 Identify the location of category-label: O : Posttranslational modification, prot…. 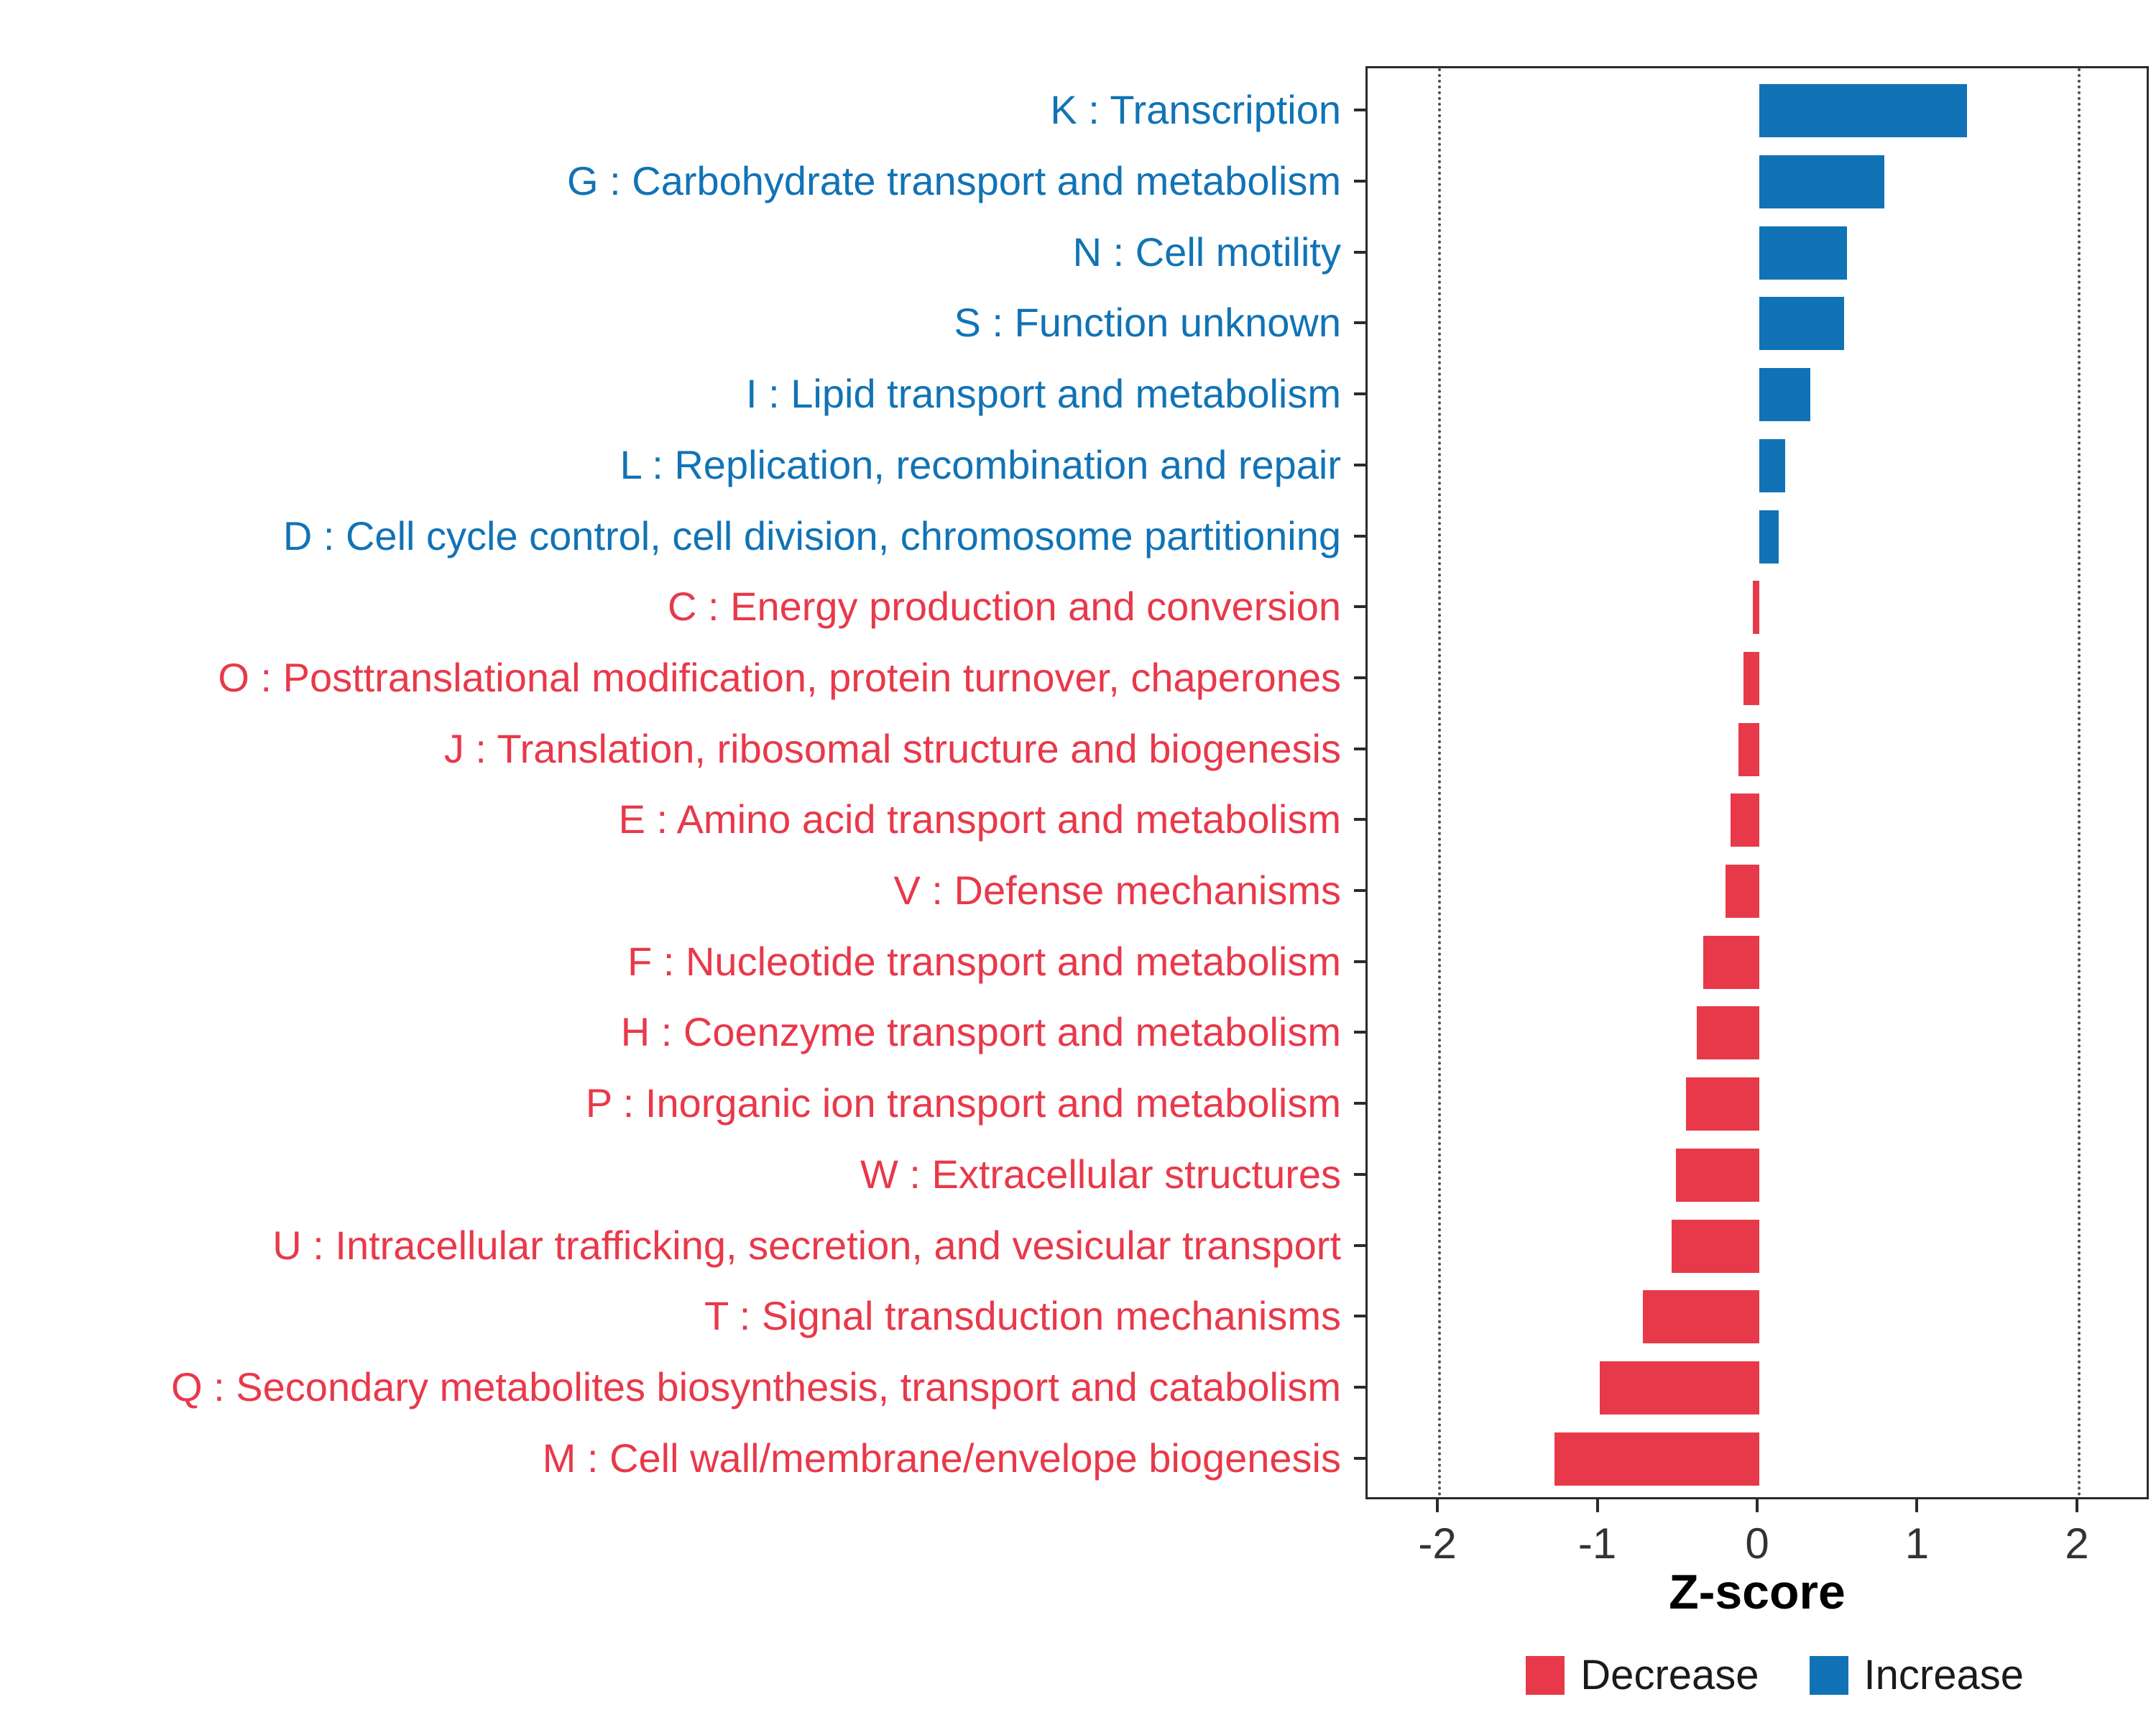
(779, 677).